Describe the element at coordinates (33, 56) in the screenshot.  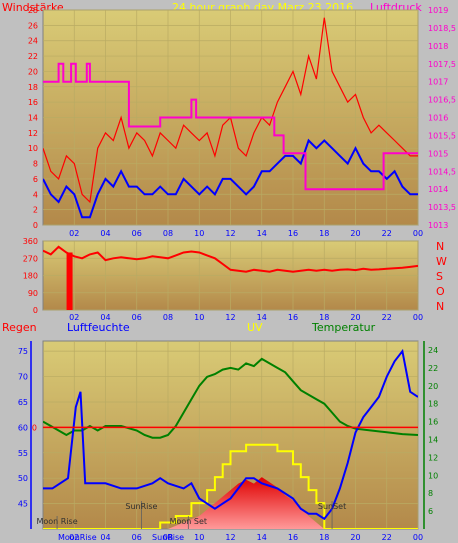
I see `wind-tick-label: 22` at that location.